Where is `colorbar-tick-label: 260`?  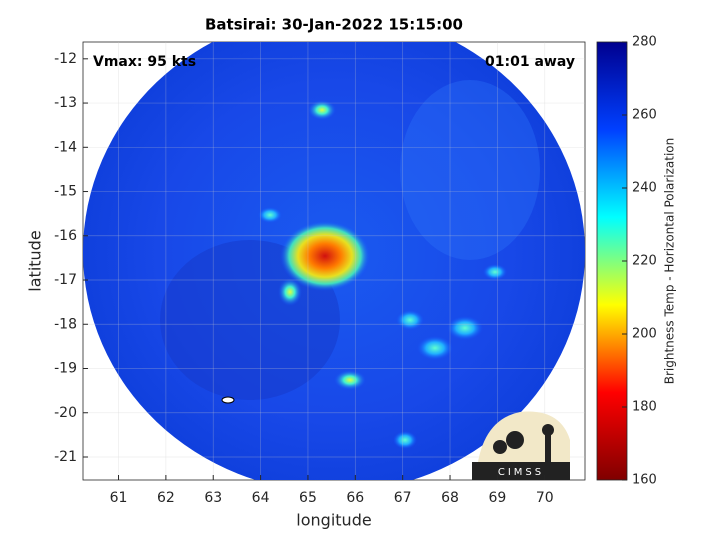
colorbar-tick-label: 260 is located at coordinates (644, 115).